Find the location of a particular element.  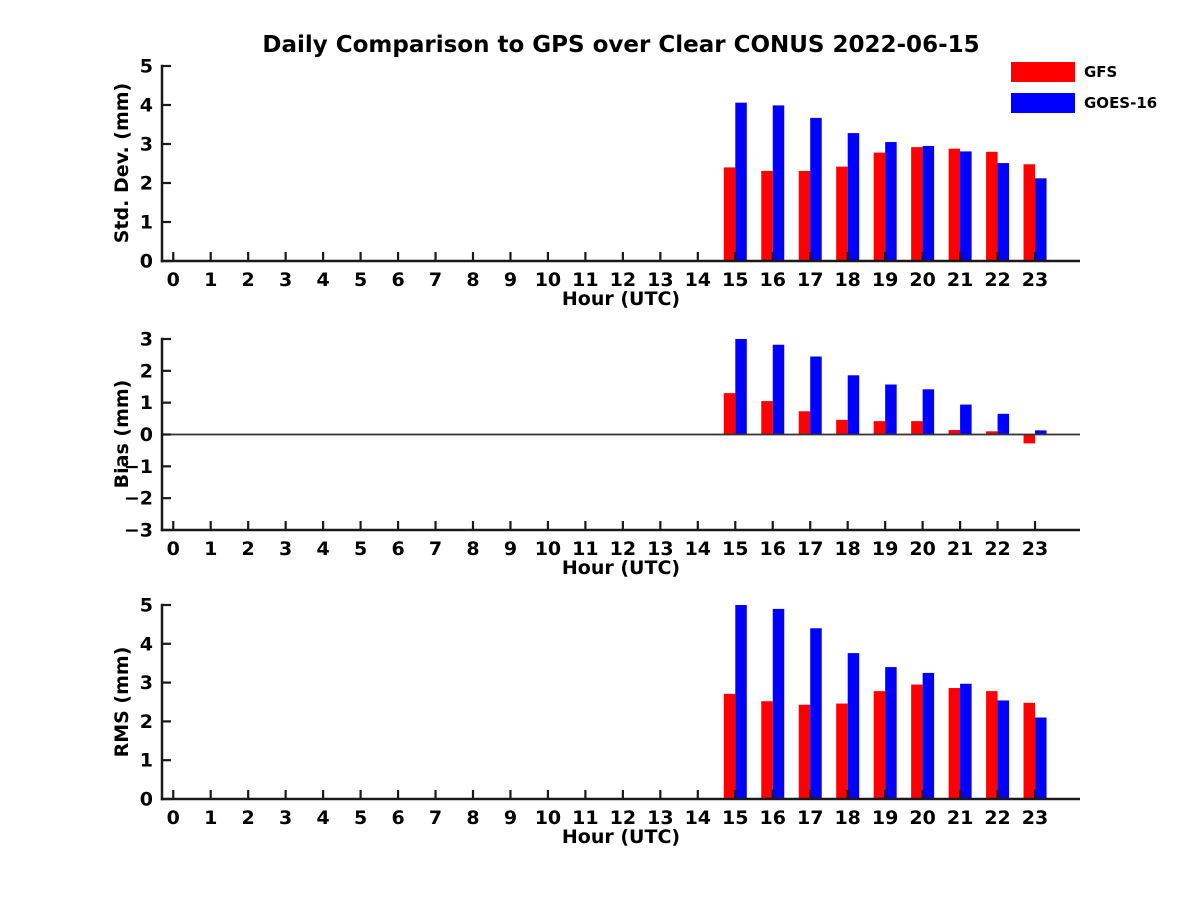

x-tick-label: 4 is located at coordinates (323, 549).